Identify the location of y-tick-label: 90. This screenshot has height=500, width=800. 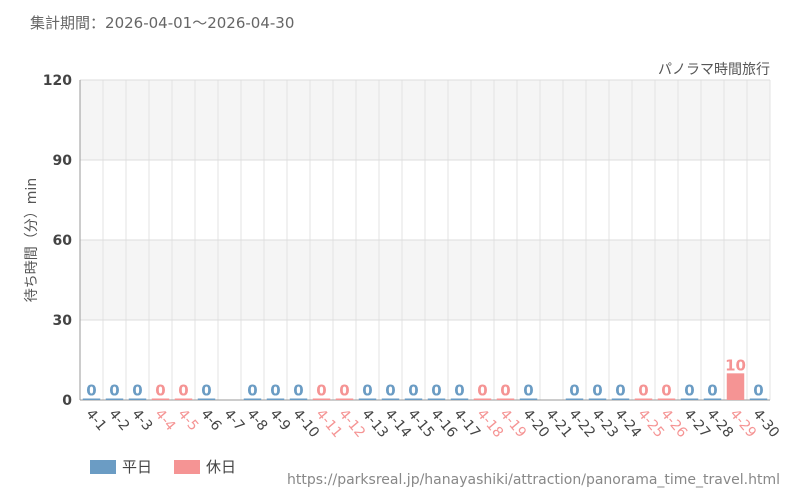
(63, 161).